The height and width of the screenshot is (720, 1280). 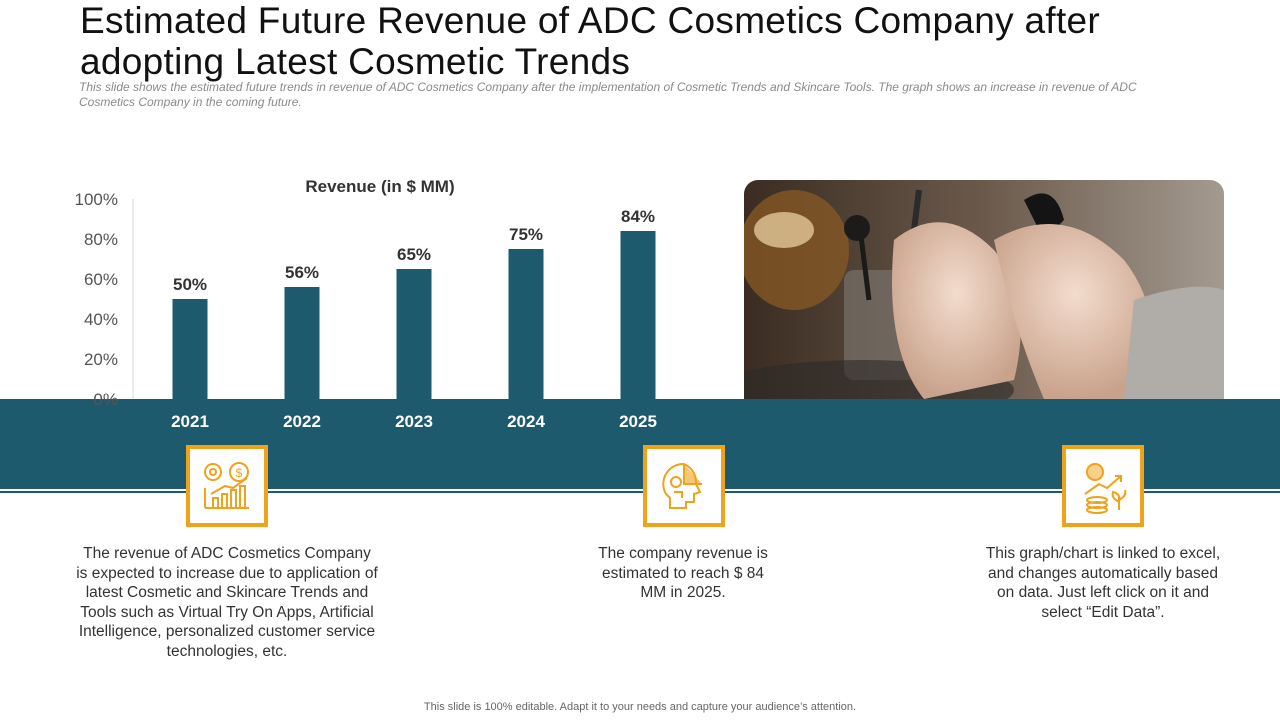 What do you see at coordinates (414, 254) in the screenshot?
I see `data-label-2023: 65%` at bounding box center [414, 254].